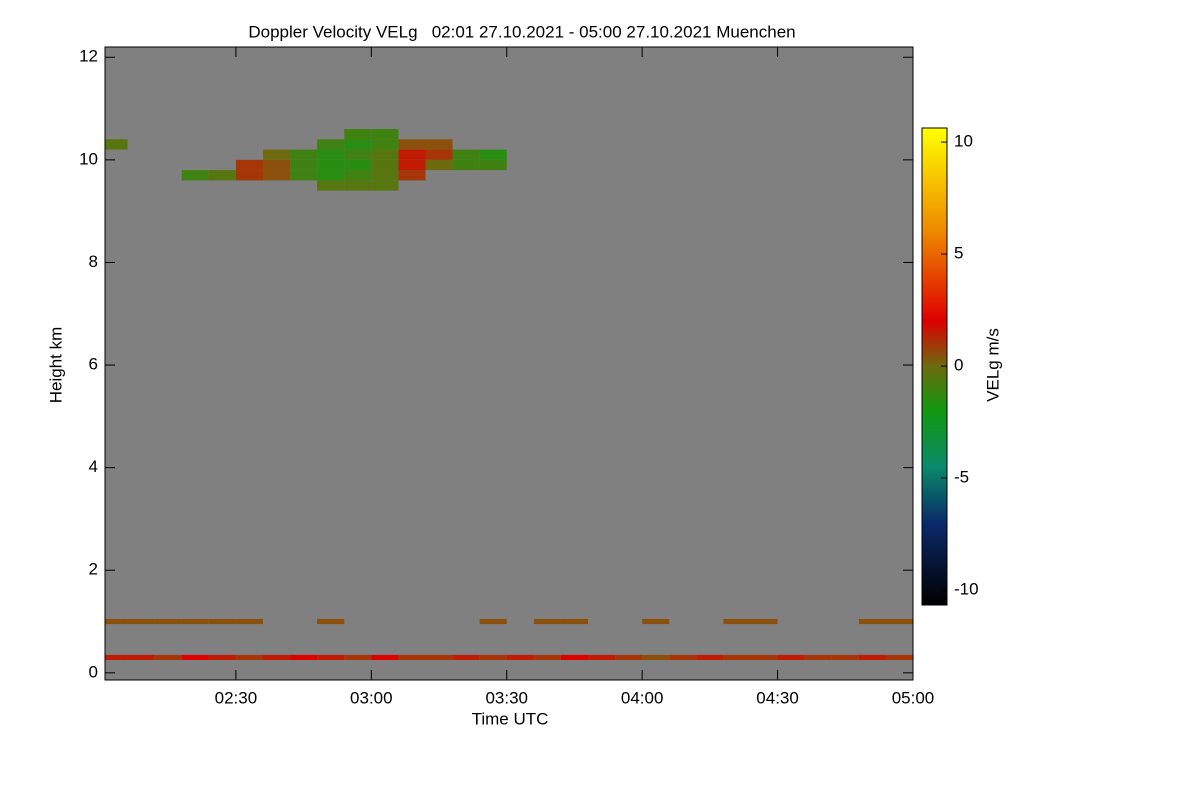  I want to click on y-tick-label: 4, so click(93, 466).